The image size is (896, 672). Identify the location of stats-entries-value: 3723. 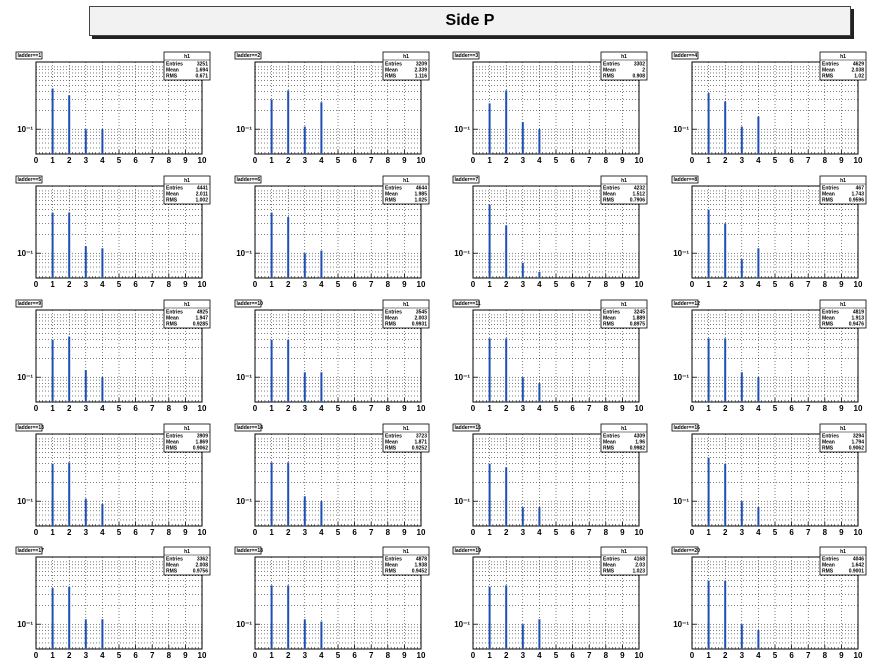
(421, 437).